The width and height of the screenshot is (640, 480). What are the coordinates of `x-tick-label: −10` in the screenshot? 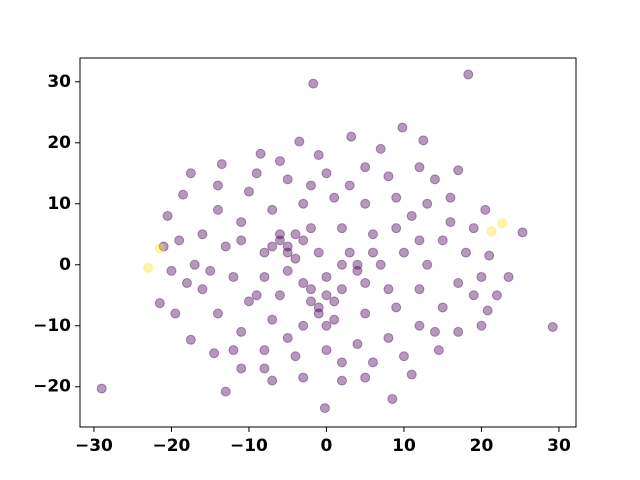 It's located at (249, 446).